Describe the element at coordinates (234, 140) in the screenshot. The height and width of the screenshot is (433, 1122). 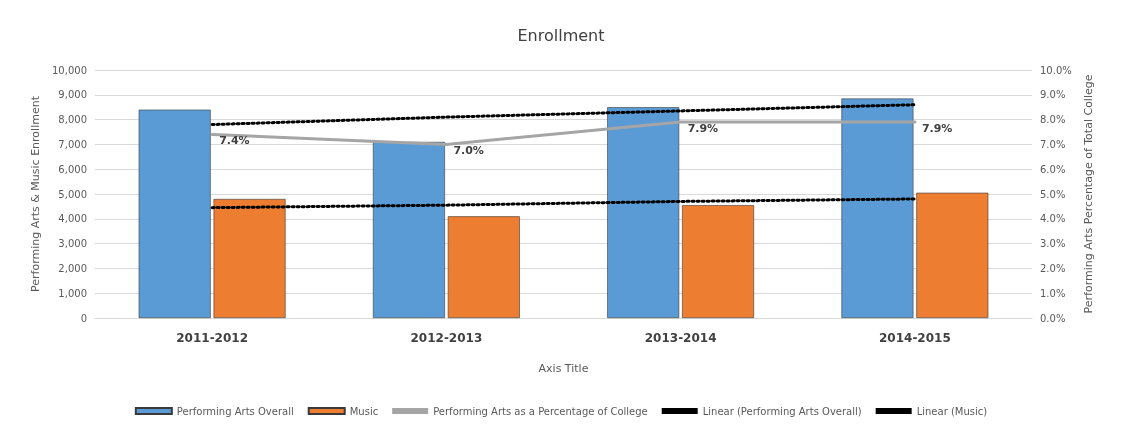
I see `data-label: 7.4%` at that location.